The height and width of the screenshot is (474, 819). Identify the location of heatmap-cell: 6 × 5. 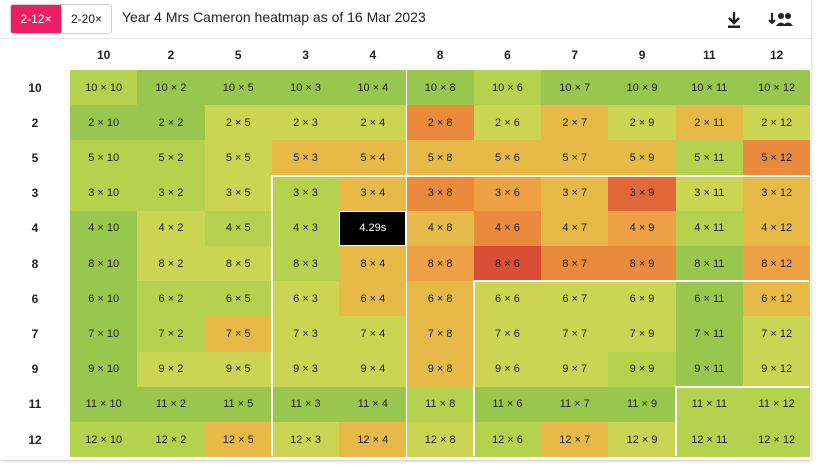
(238, 299).